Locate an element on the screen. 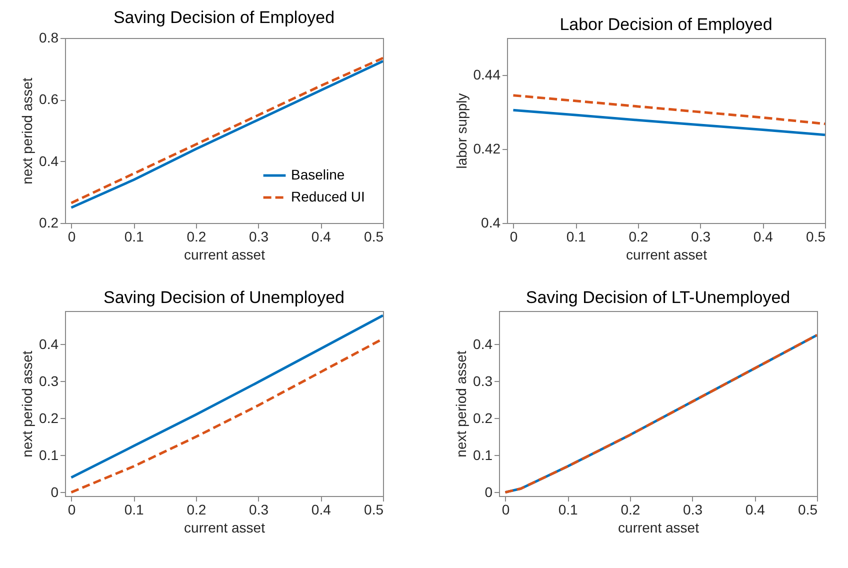 The image size is (848, 568). y-tick-label: 0.6 is located at coordinates (49, 99).